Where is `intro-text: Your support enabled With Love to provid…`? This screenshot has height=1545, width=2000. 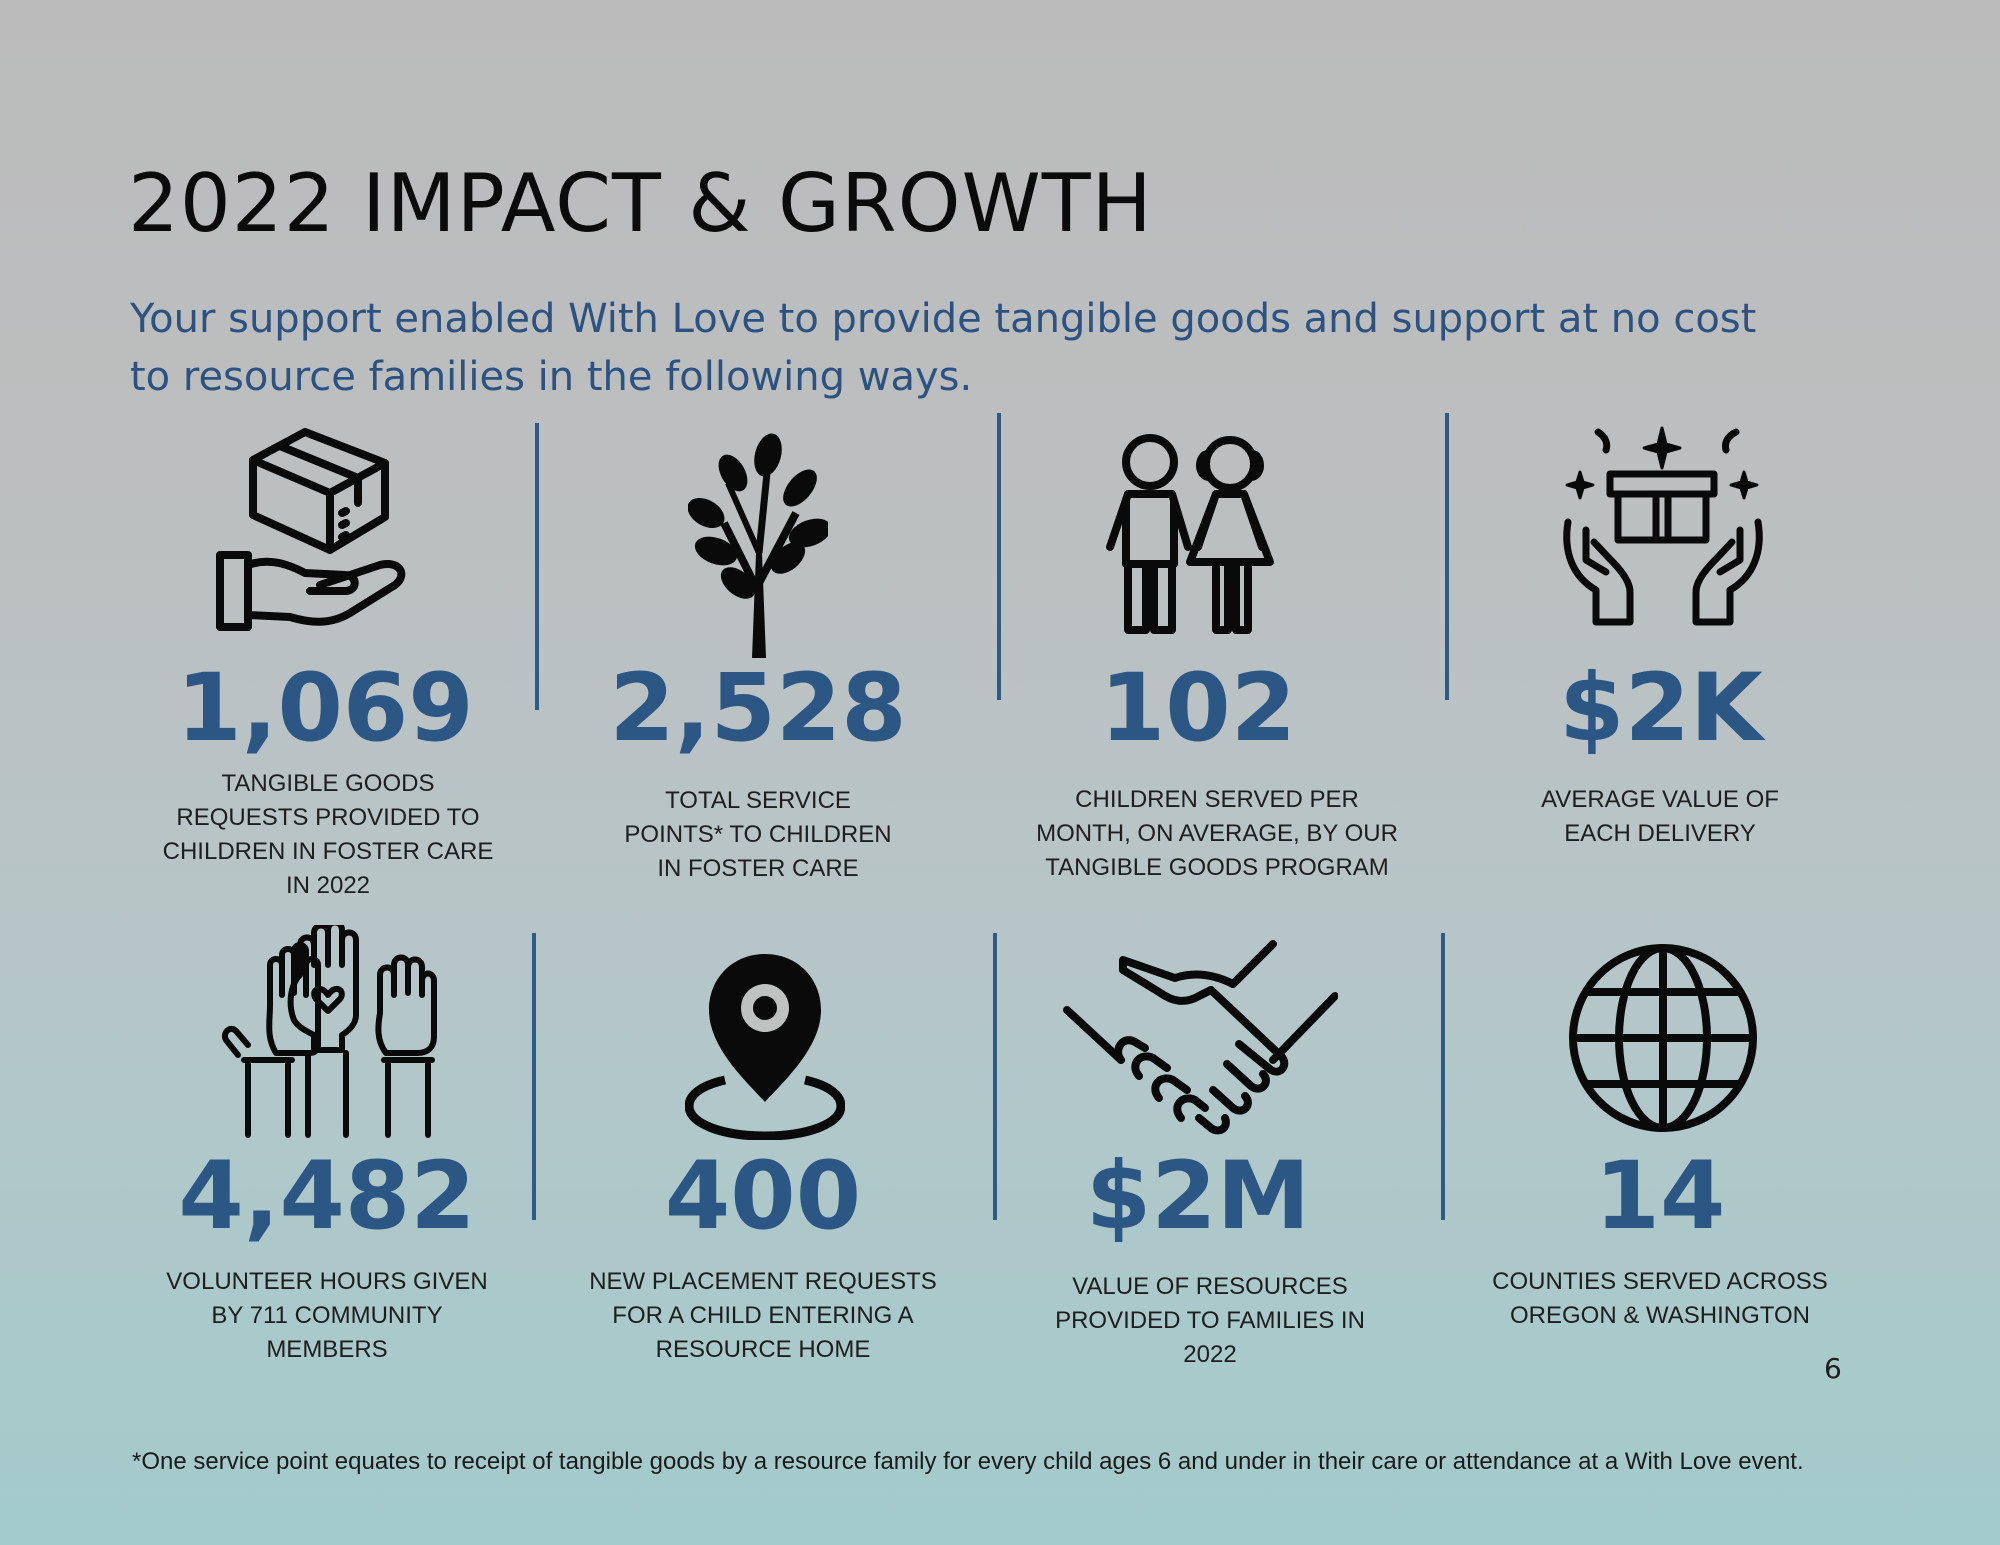 intro-text: Your support enabled With Love to provid… is located at coordinates (943, 348).